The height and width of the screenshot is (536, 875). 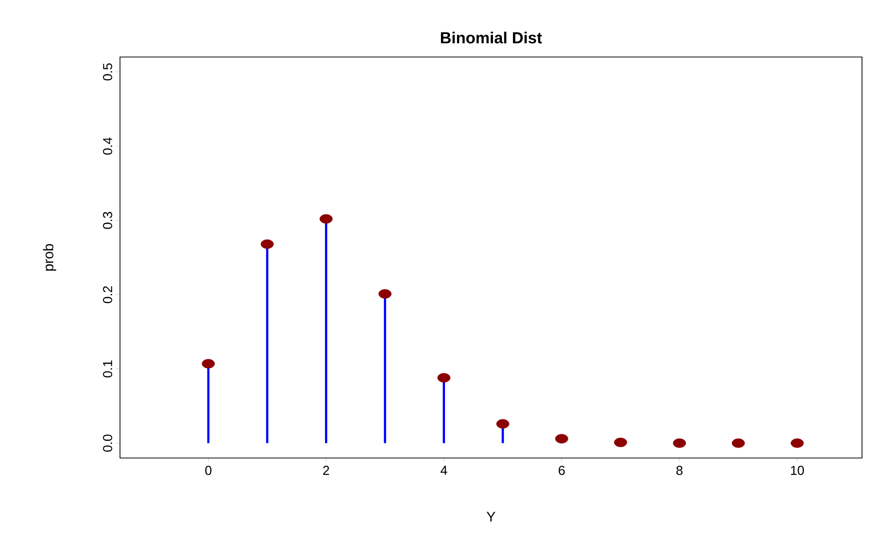 What do you see at coordinates (679, 471) in the screenshot?
I see `x-tick-label: 8` at bounding box center [679, 471].